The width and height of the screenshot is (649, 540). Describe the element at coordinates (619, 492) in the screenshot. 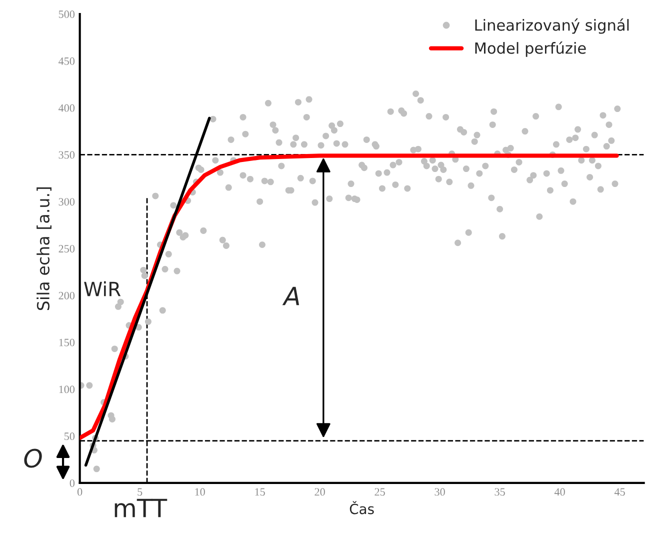

I see `x-tick-label: 45` at that location.